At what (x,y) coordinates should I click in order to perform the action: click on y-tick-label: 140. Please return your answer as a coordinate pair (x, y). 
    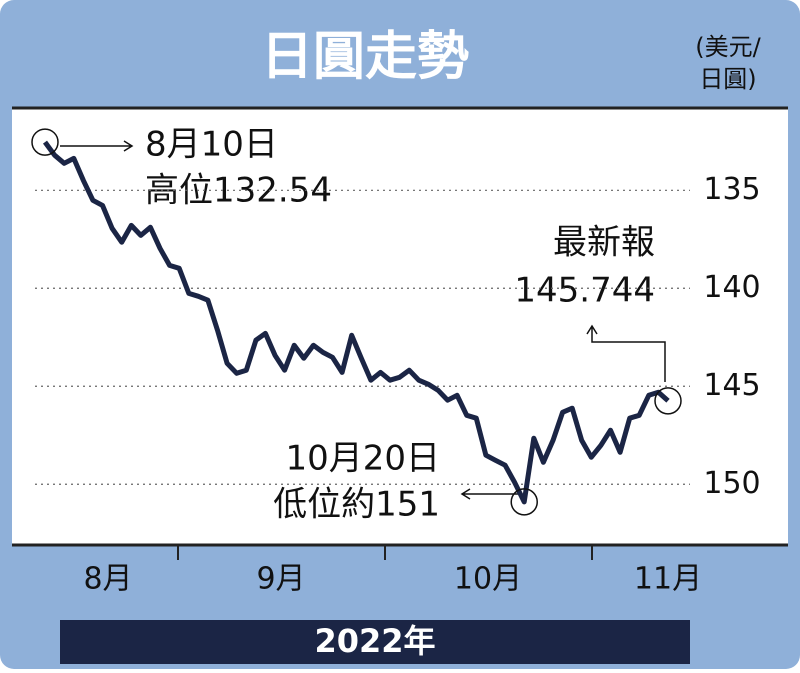
    Looking at the image, I should click on (731, 287).